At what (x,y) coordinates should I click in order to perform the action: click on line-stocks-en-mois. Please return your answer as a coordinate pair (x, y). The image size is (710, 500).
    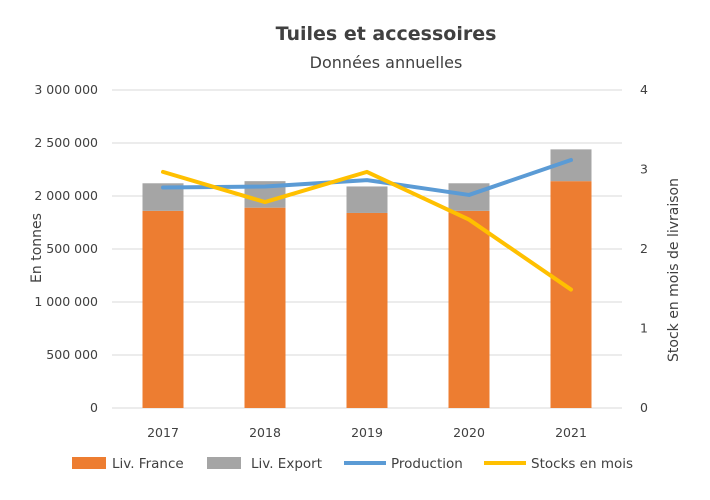
    Looking at the image, I should click on (367, 230).